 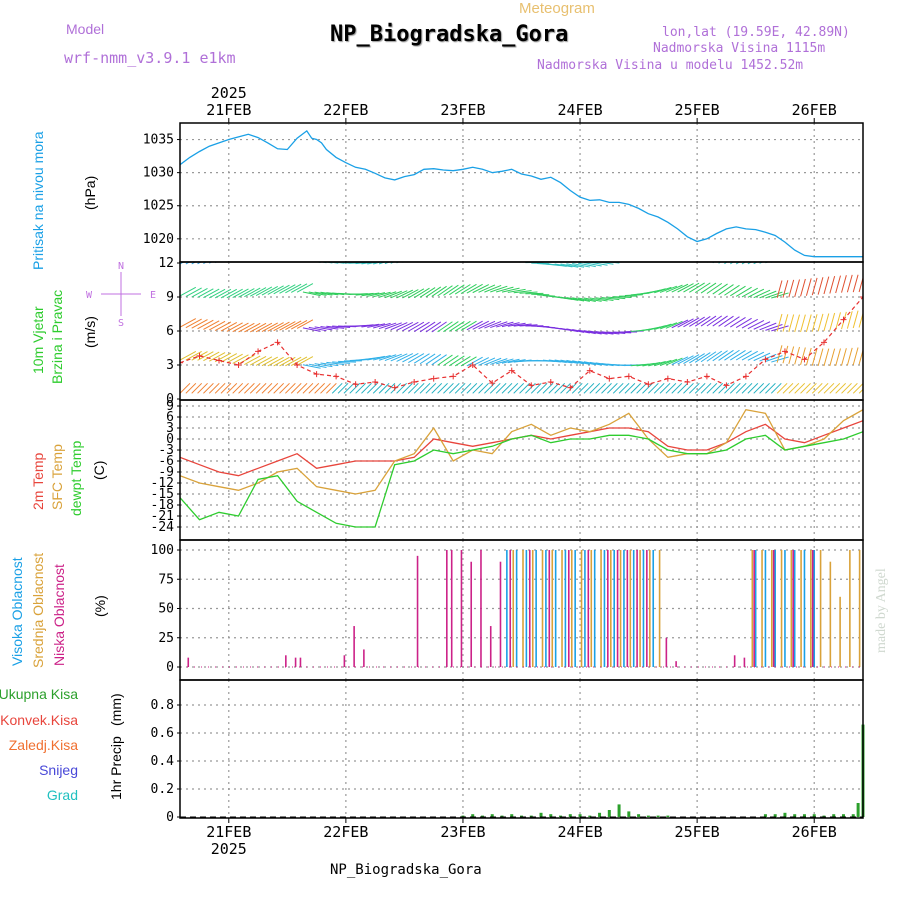 What do you see at coordinates (739, 48) in the screenshot?
I see `altitude-text: Nadmorska Visina 1115m` at bounding box center [739, 48].